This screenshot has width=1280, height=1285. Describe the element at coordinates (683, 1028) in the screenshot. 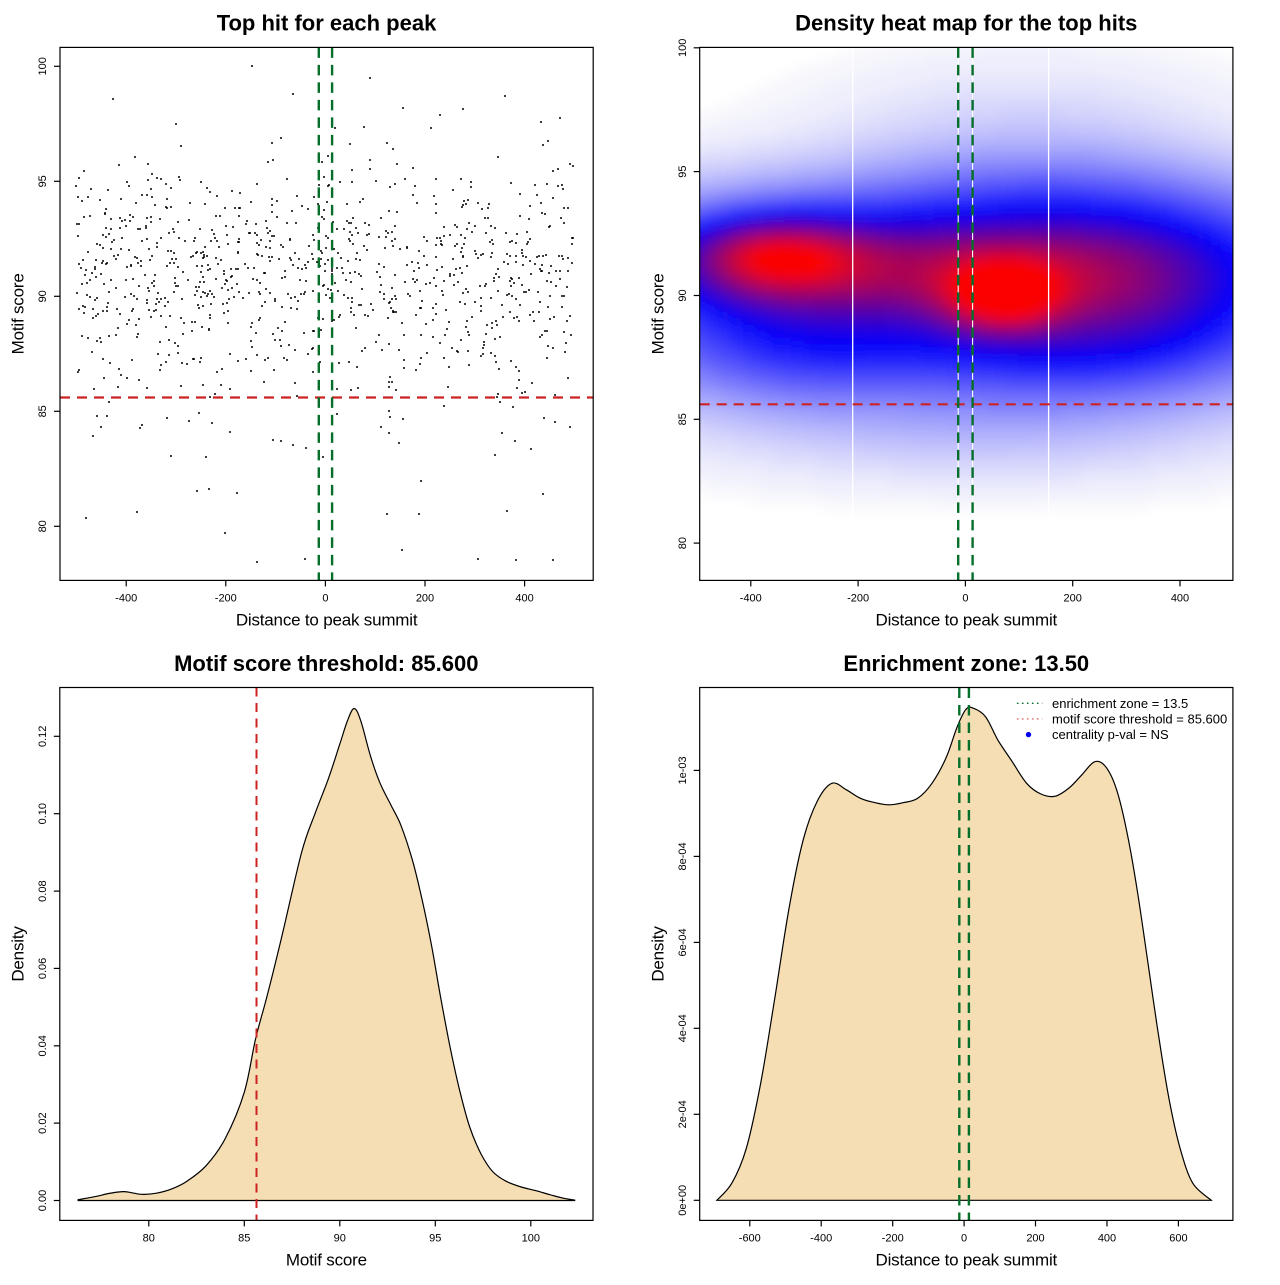

I see `svg-text: 4e-04` at that location.